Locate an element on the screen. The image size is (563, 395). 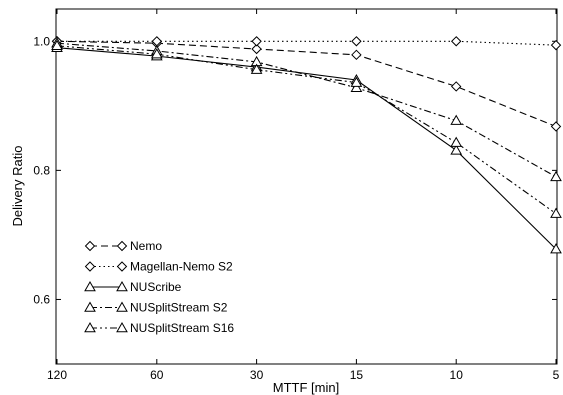
x-tick-label: 60 is located at coordinates (157, 375).